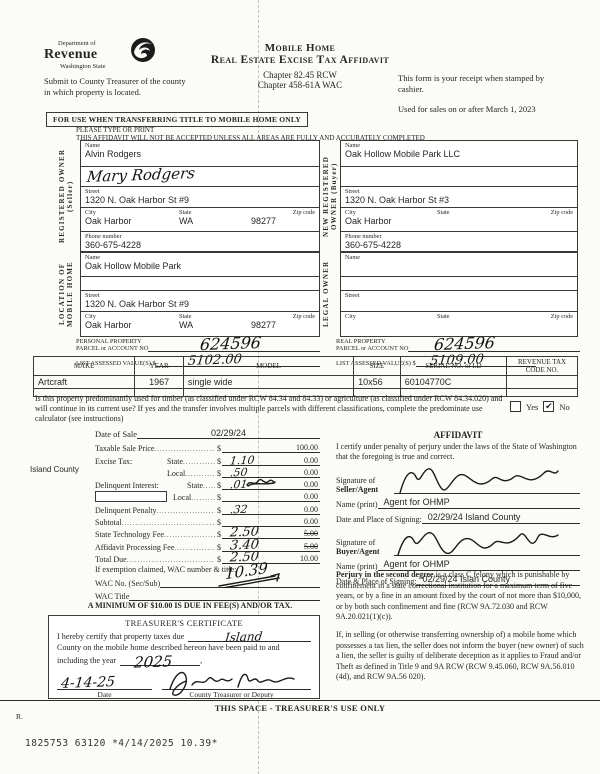 The height and width of the screenshot is (774, 600). I want to click on seller-signature-block: Signature of Seller/Agent, so click(458, 481).